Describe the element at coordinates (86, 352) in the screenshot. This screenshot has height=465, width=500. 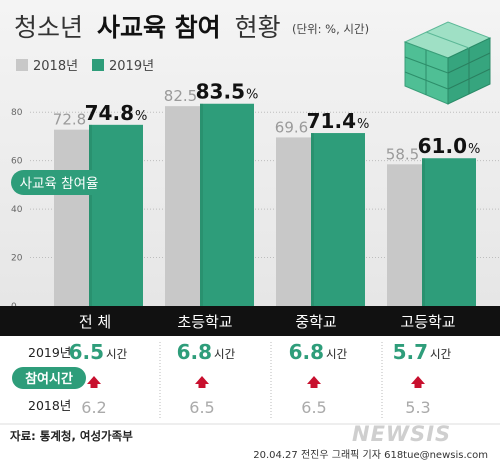
I see `hours-2019-value: 6.5` at that location.